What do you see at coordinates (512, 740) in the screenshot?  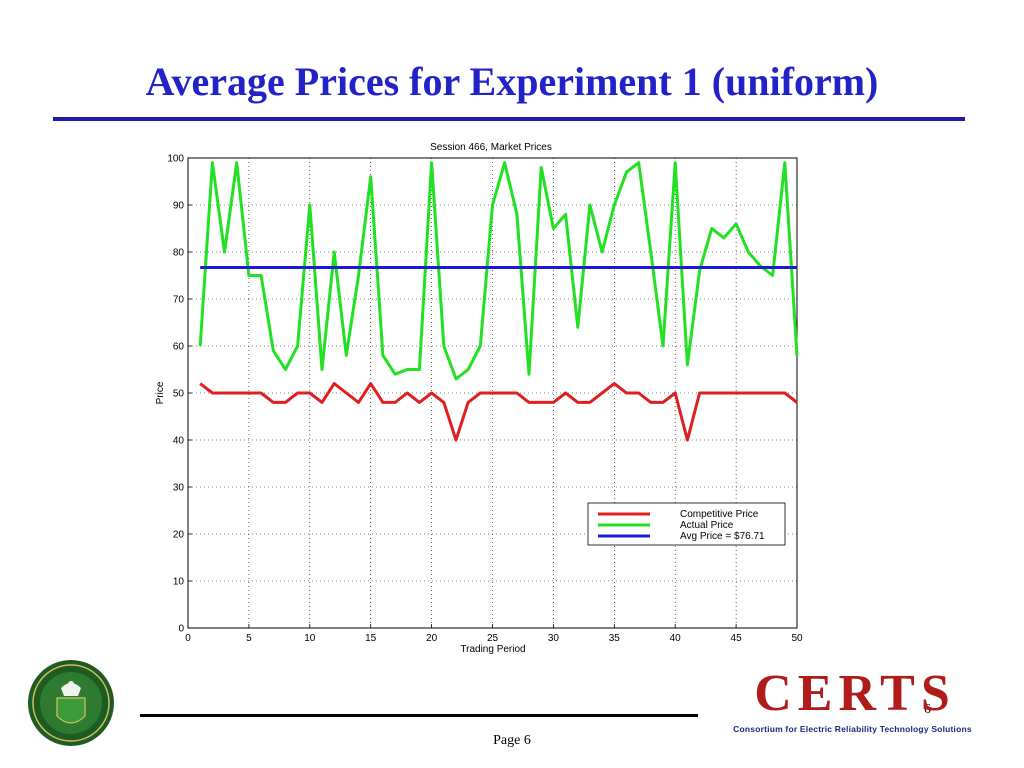 I see `page-number-label: Page 6` at bounding box center [512, 740].